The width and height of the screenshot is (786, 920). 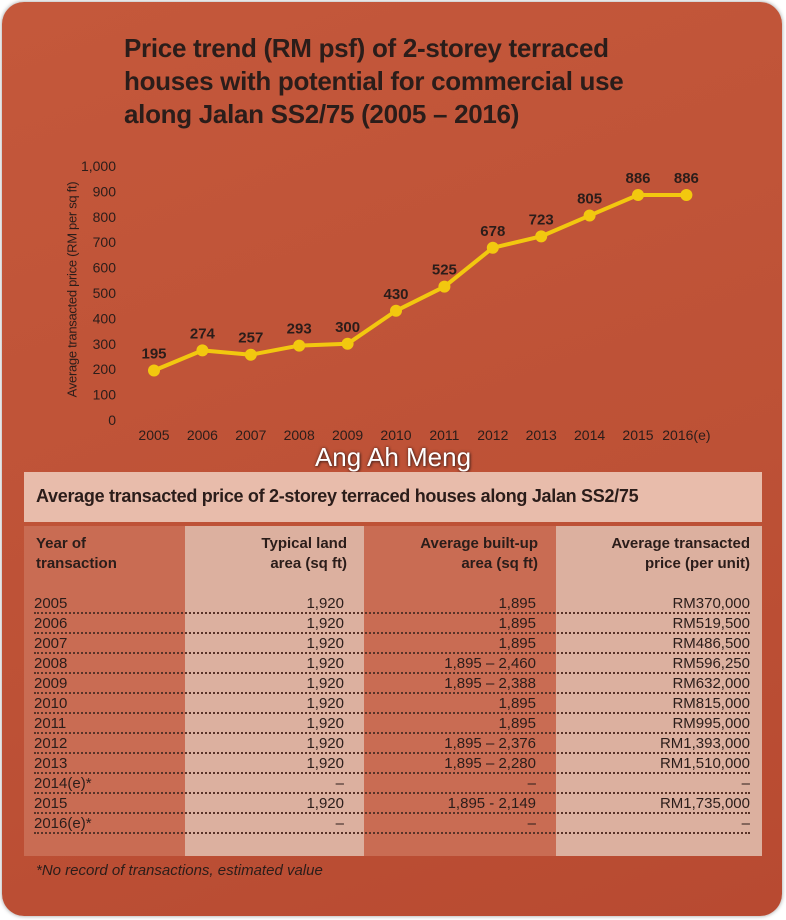 I want to click on x-tick-label: 2010, so click(x=395, y=435).